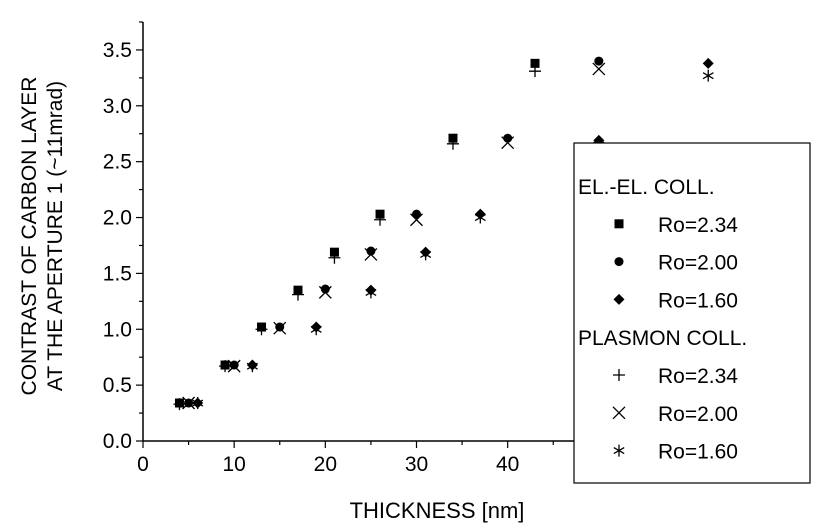  I want to click on y-tick-label: 2.5, so click(117, 162).